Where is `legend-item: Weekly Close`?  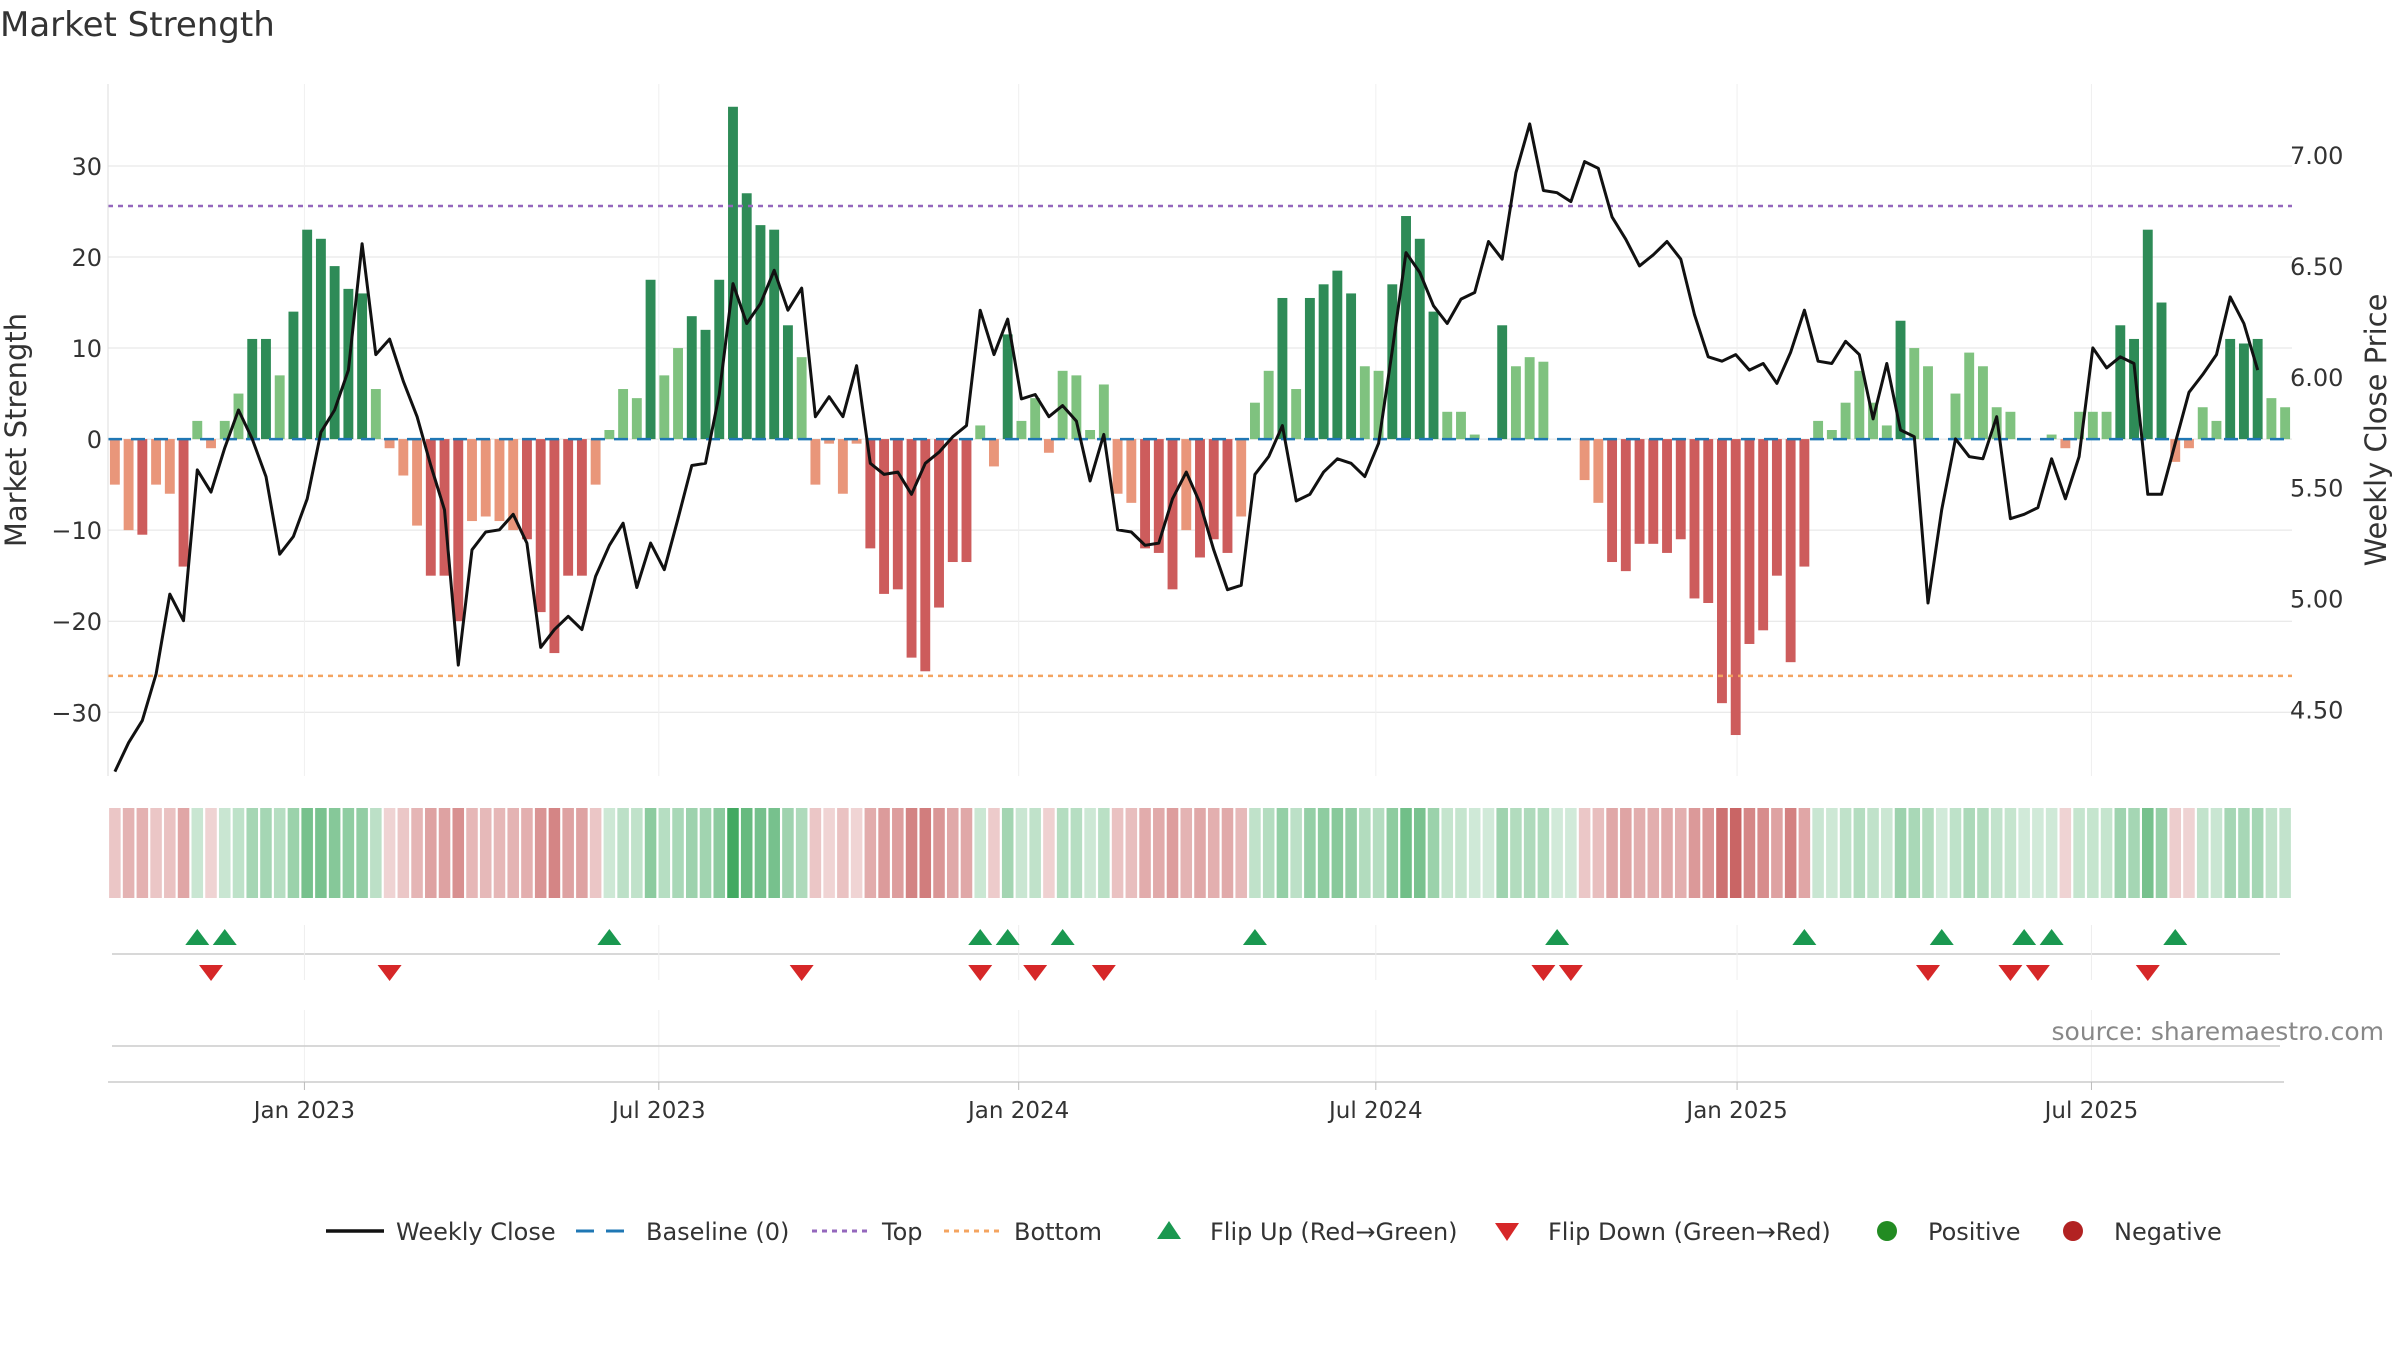
legend-item: Weekly Close is located at coordinates (441, 1232).